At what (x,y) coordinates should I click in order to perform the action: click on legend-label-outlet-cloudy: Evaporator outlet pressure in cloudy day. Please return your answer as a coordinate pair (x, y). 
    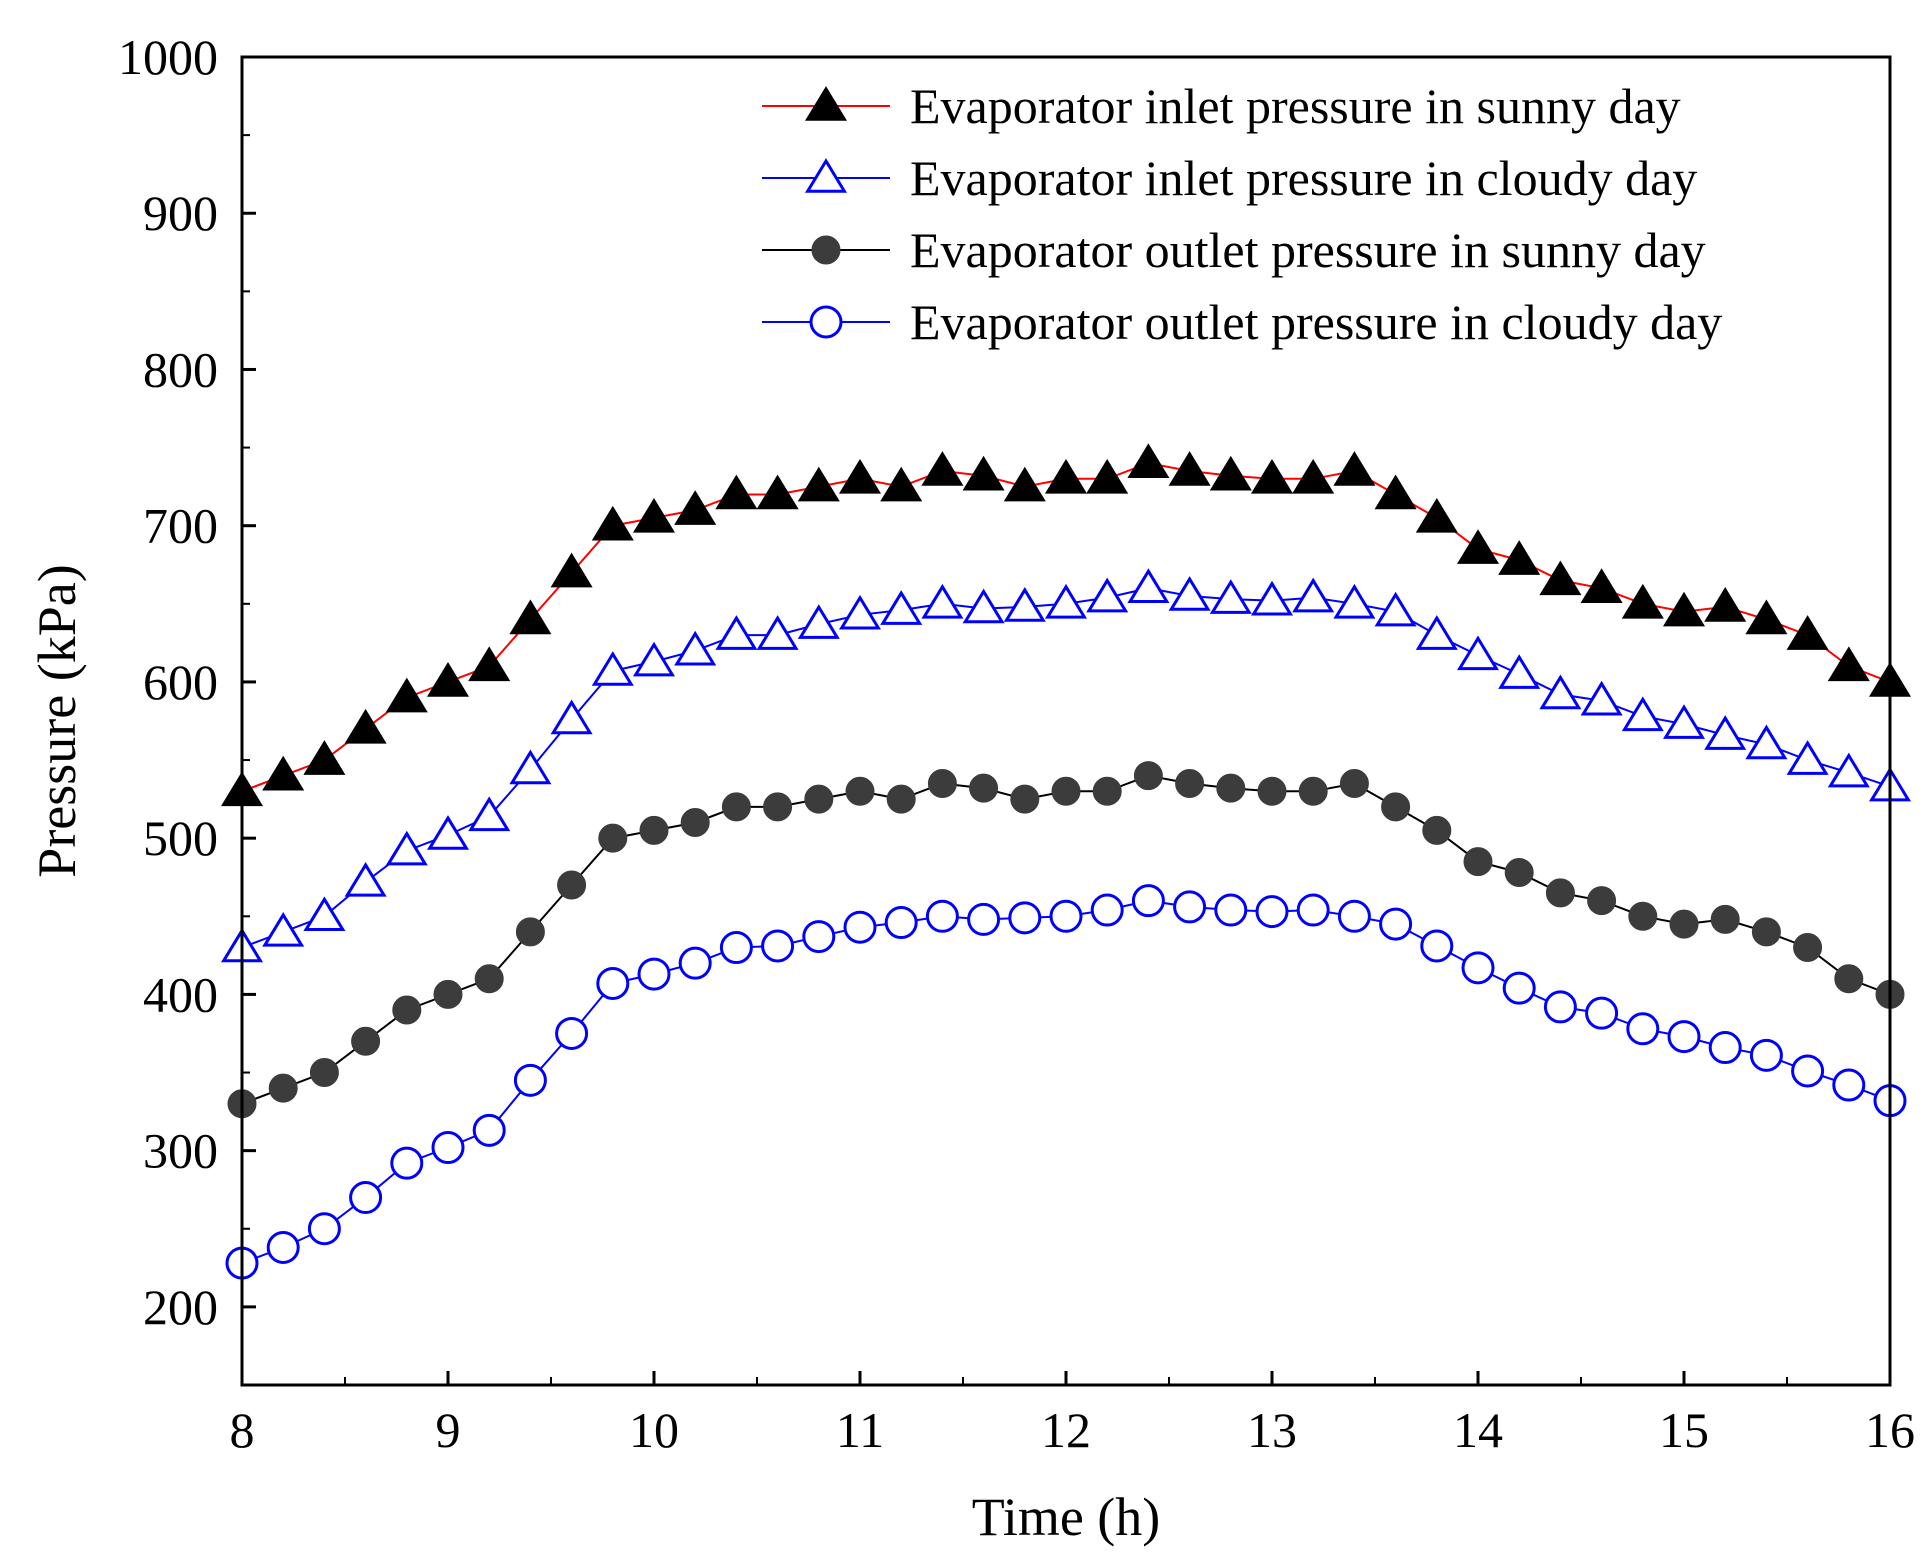
    Looking at the image, I should click on (1316, 322).